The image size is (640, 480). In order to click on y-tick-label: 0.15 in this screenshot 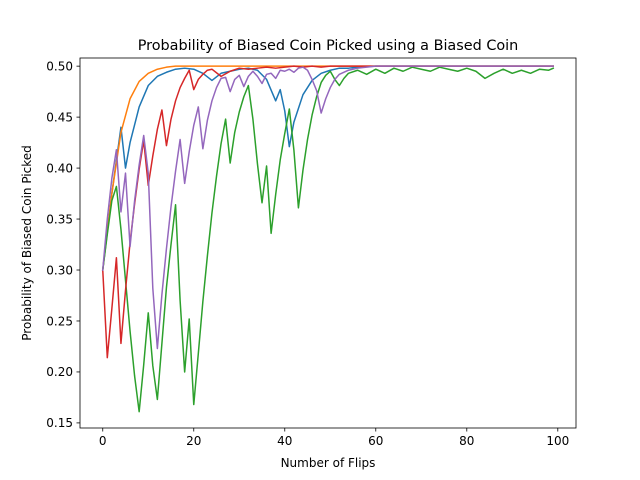, I will do `click(59, 423)`.